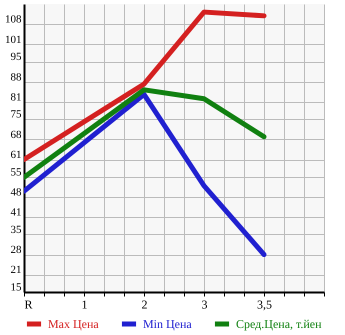  I want to click on y-tick-label: 35, so click(16, 230).